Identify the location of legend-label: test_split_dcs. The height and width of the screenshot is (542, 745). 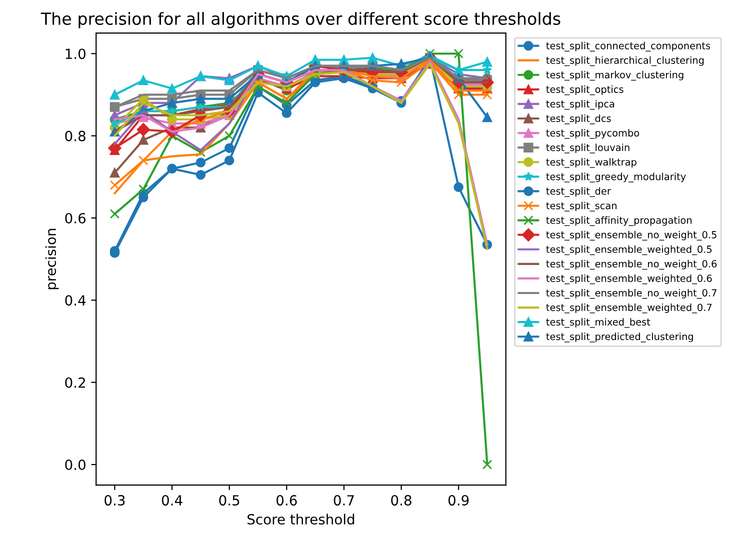
(578, 119).